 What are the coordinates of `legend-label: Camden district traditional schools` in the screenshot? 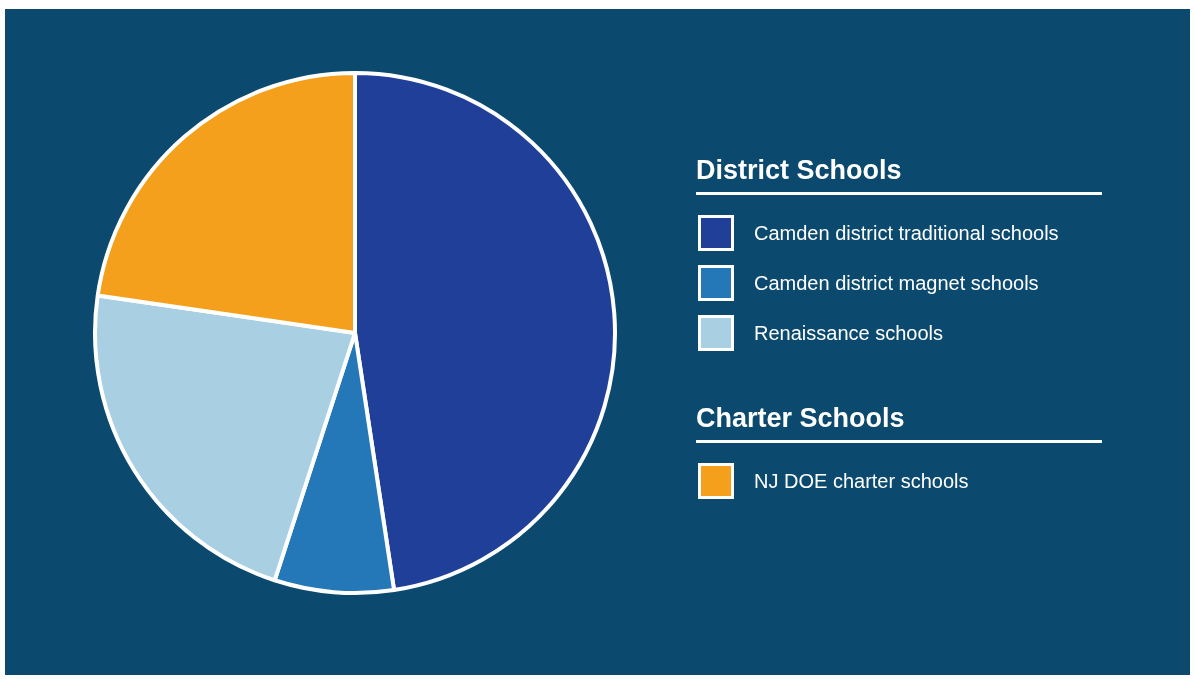 It's located at (906, 233).